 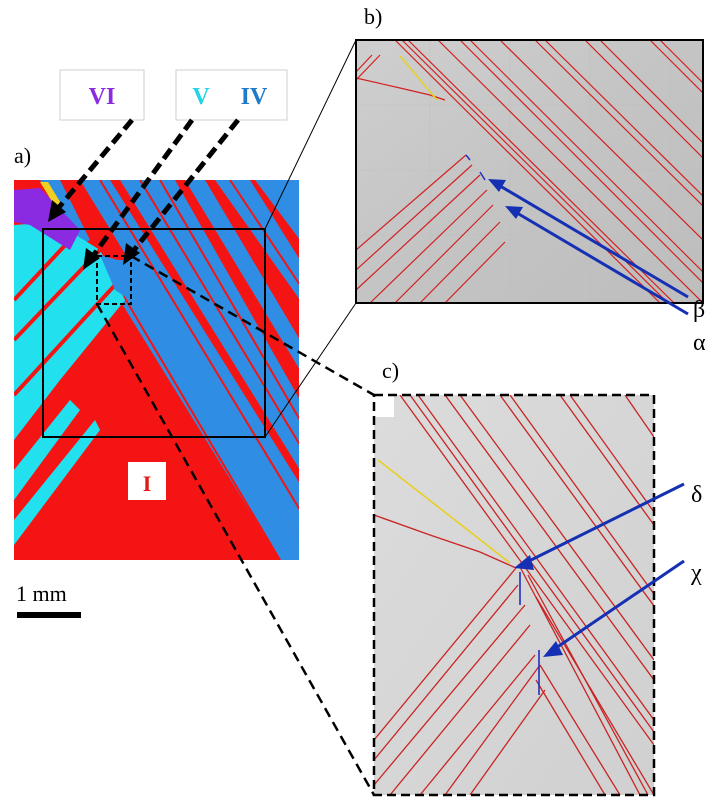 What do you see at coordinates (444, 511) in the screenshot?
I see `panel-c-yellow-boundary` at bounding box center [444, 511].